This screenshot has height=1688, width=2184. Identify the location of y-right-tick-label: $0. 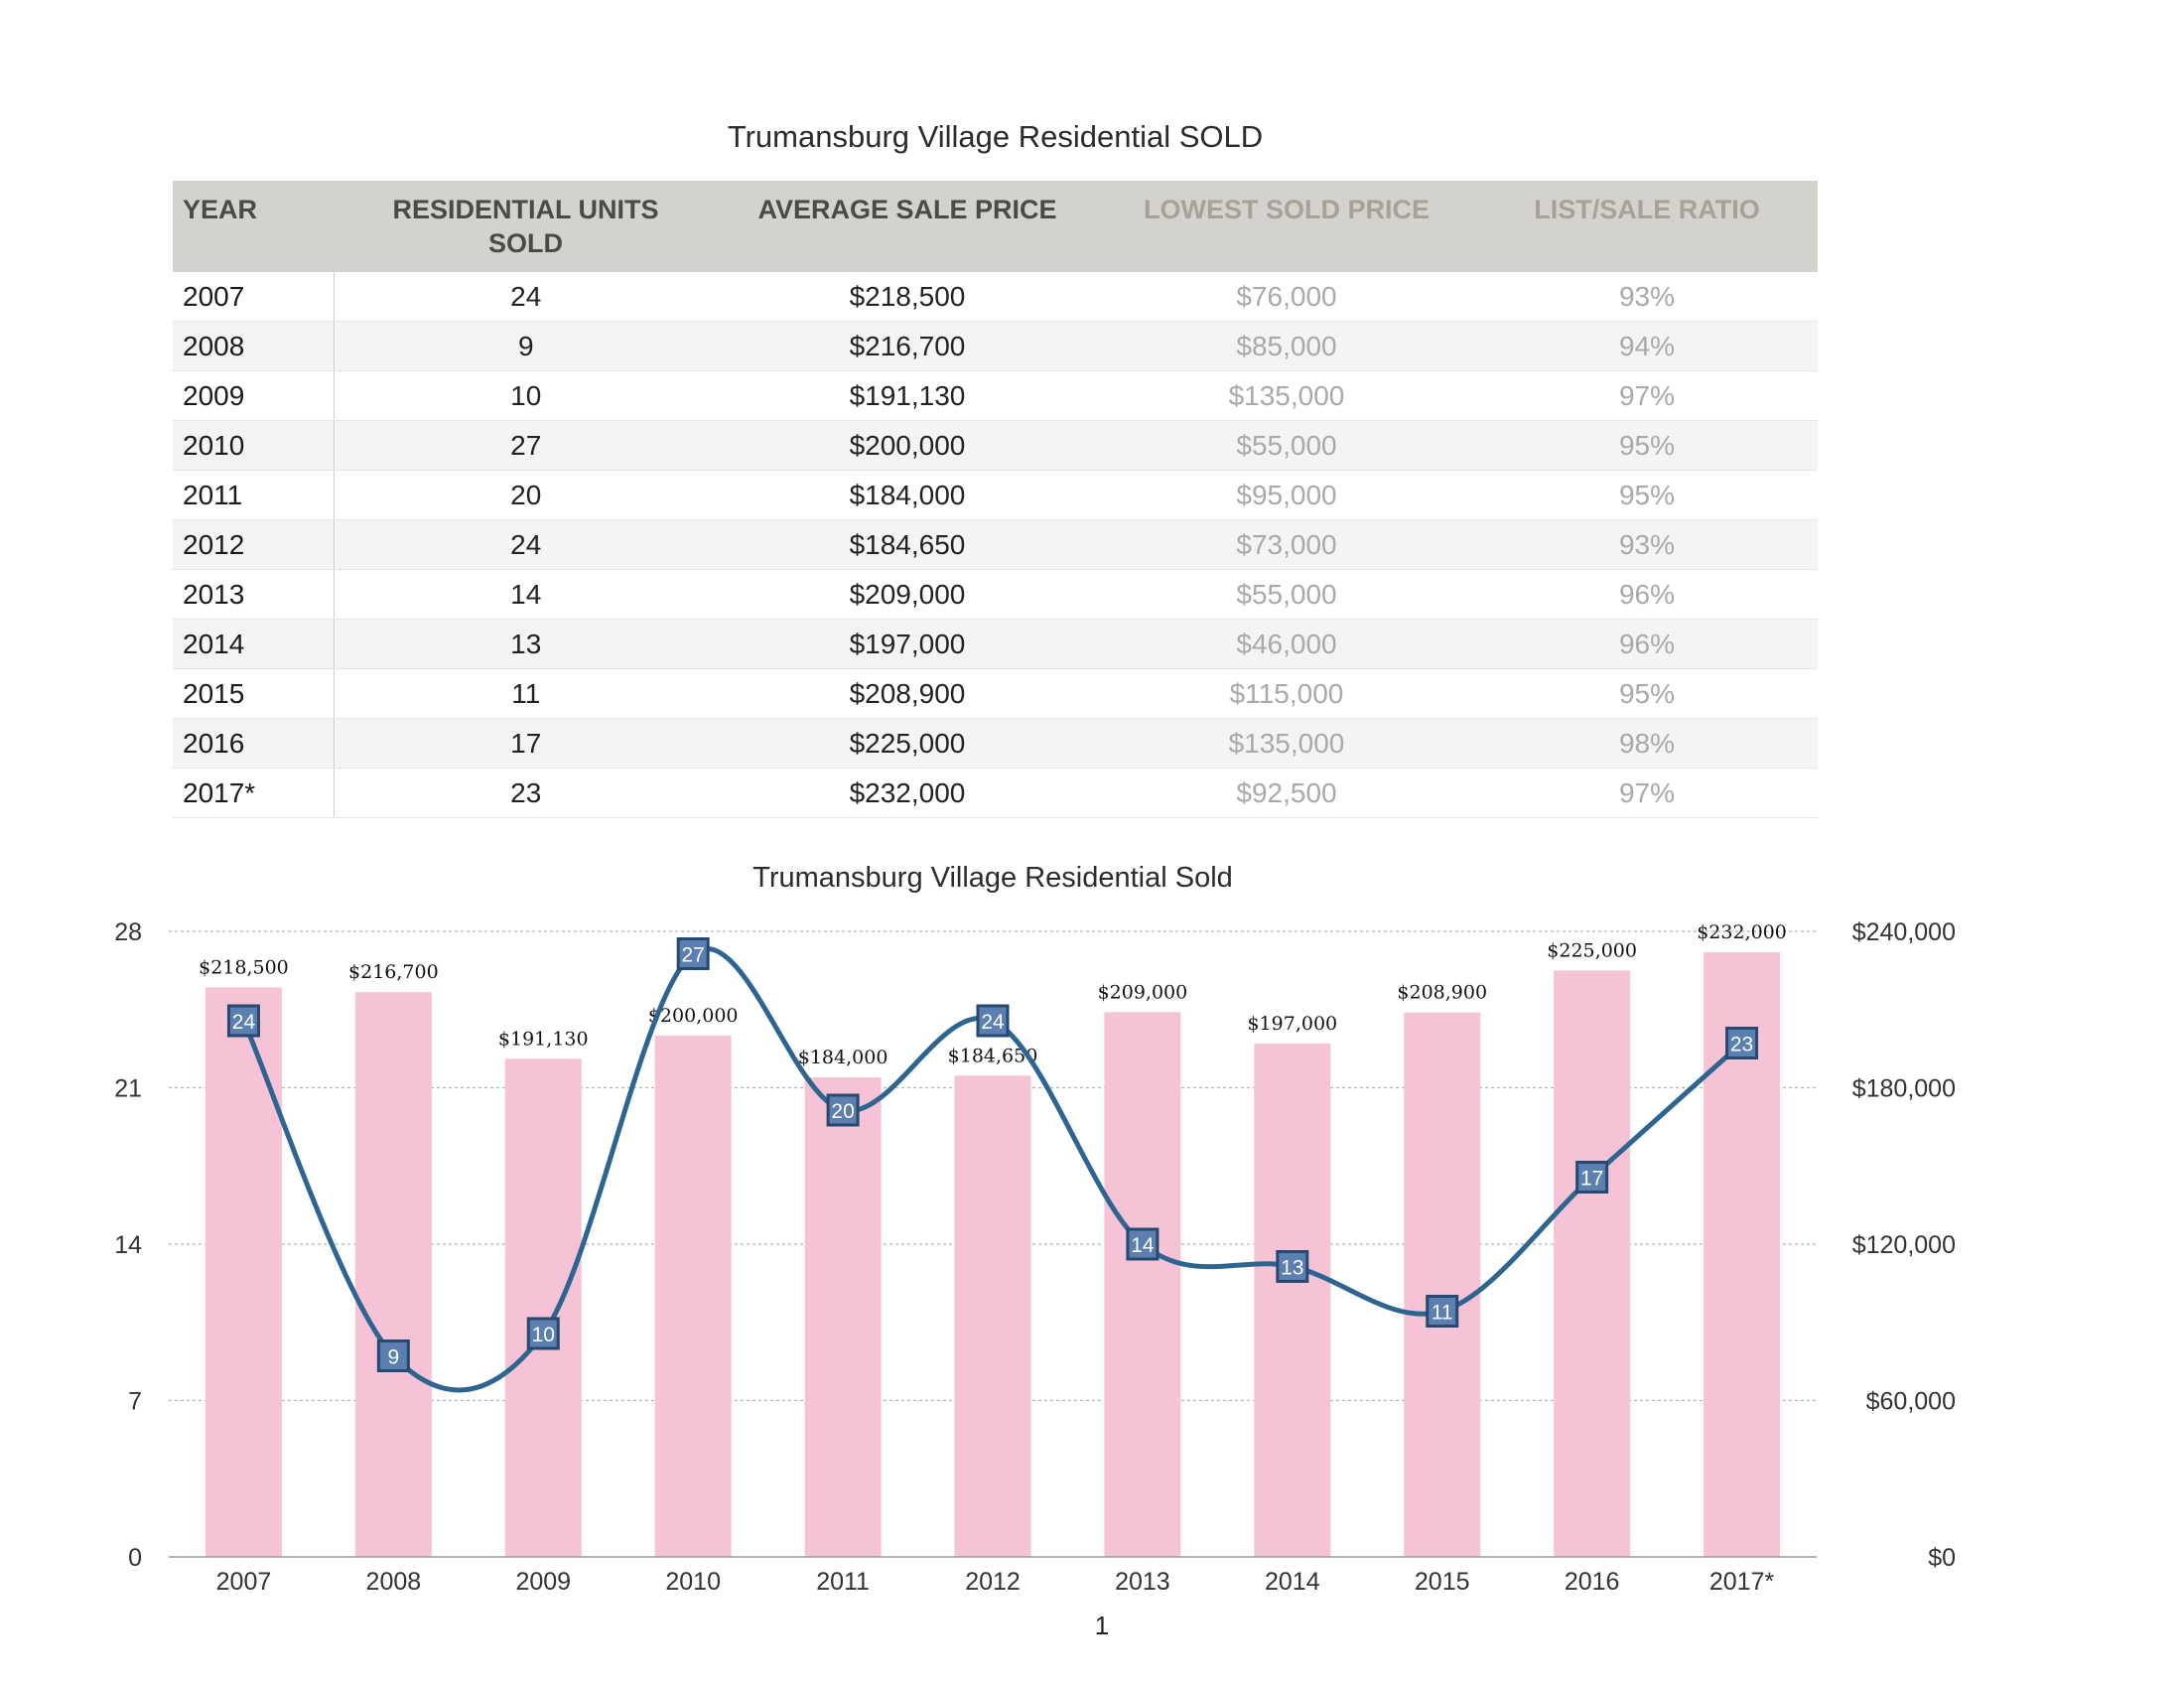
(1942, 1558).